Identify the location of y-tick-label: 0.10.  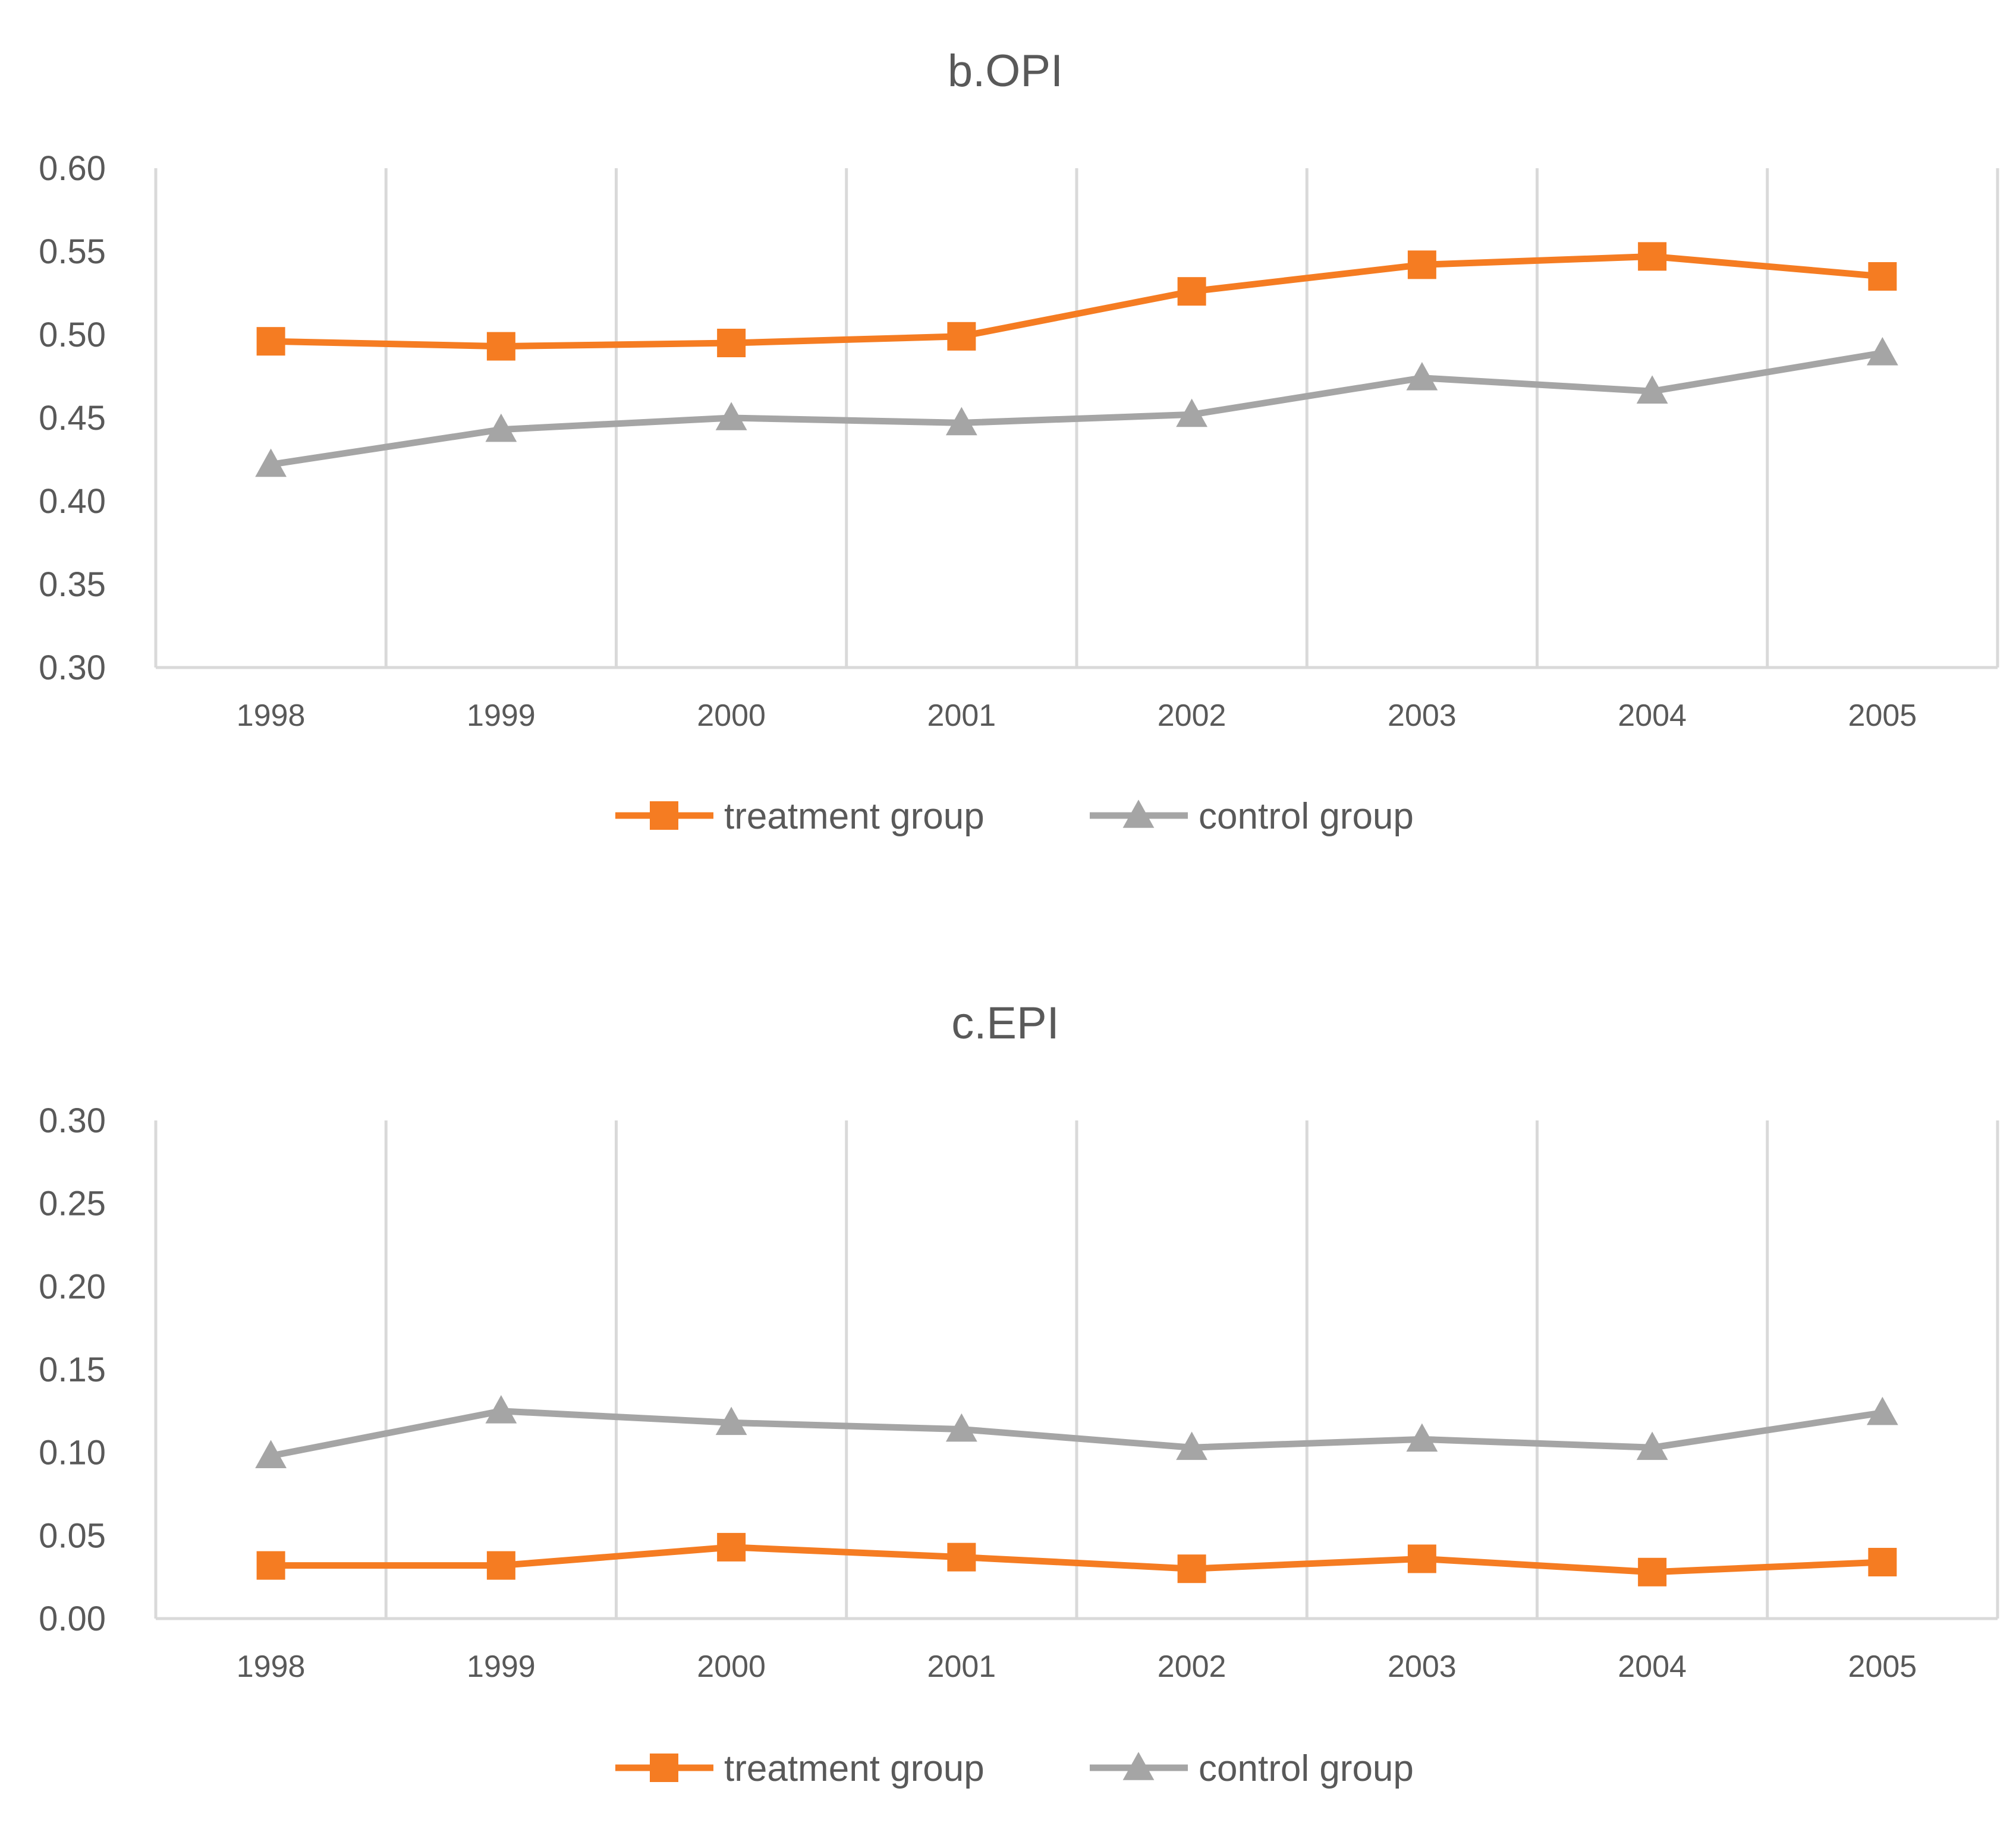
(72, 1453).